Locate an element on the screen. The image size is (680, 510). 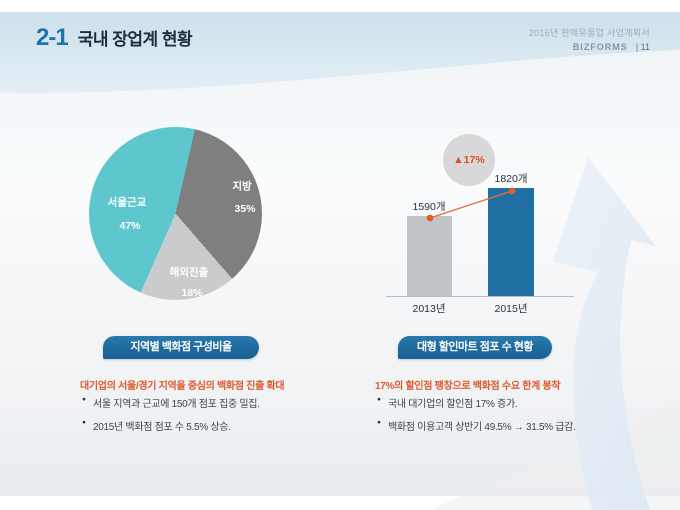
title-number: 2-1 is located at coordinates (52, 37).